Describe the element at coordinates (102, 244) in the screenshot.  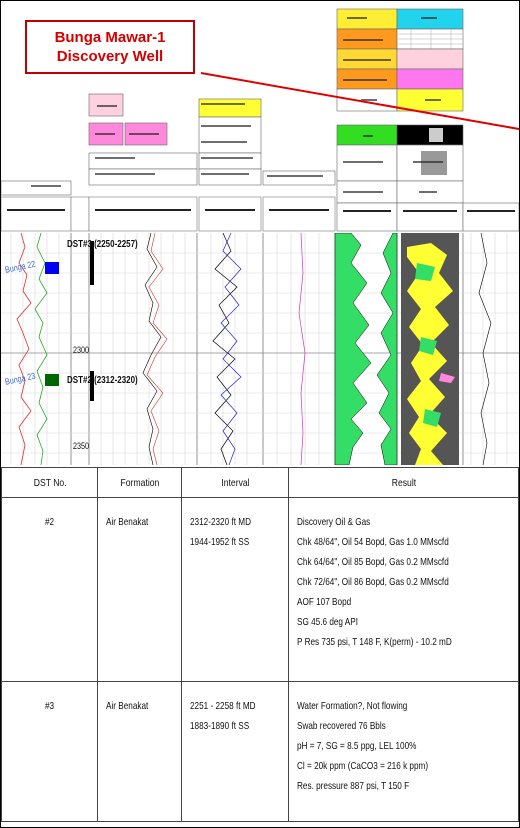
I see `dst-marker-3: DST#3 (2250-2257)` at that location.